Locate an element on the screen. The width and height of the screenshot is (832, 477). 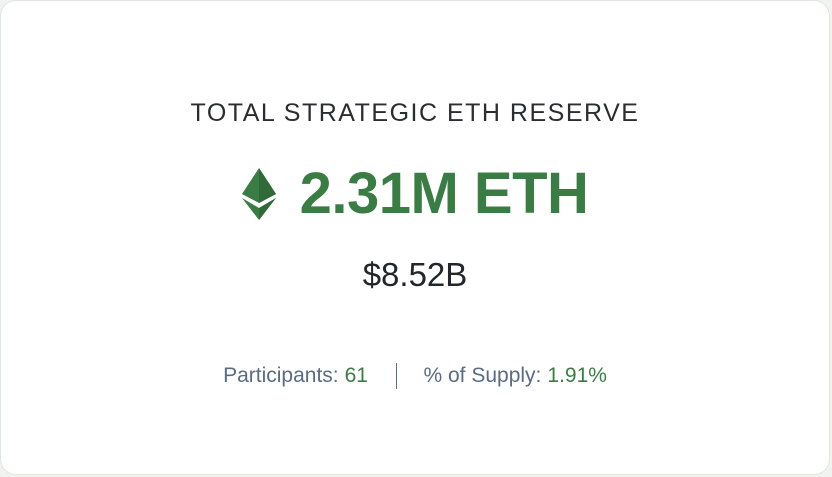
reserve-amount-row: 2.31M ETH is located at coordinates (415, 194).